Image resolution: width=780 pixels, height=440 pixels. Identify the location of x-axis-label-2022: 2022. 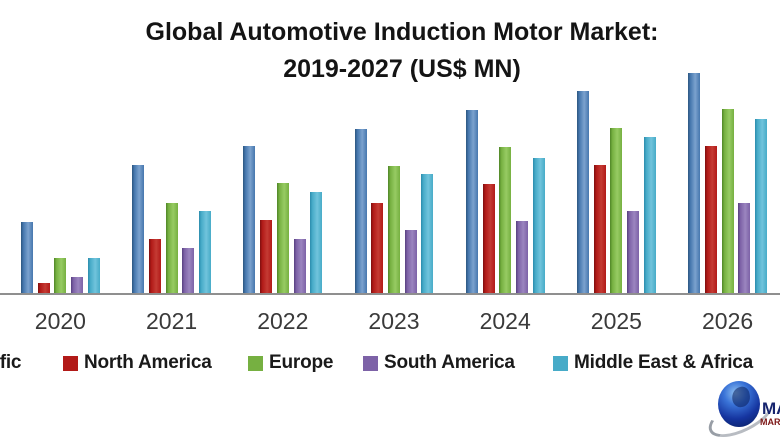
(283, 321).